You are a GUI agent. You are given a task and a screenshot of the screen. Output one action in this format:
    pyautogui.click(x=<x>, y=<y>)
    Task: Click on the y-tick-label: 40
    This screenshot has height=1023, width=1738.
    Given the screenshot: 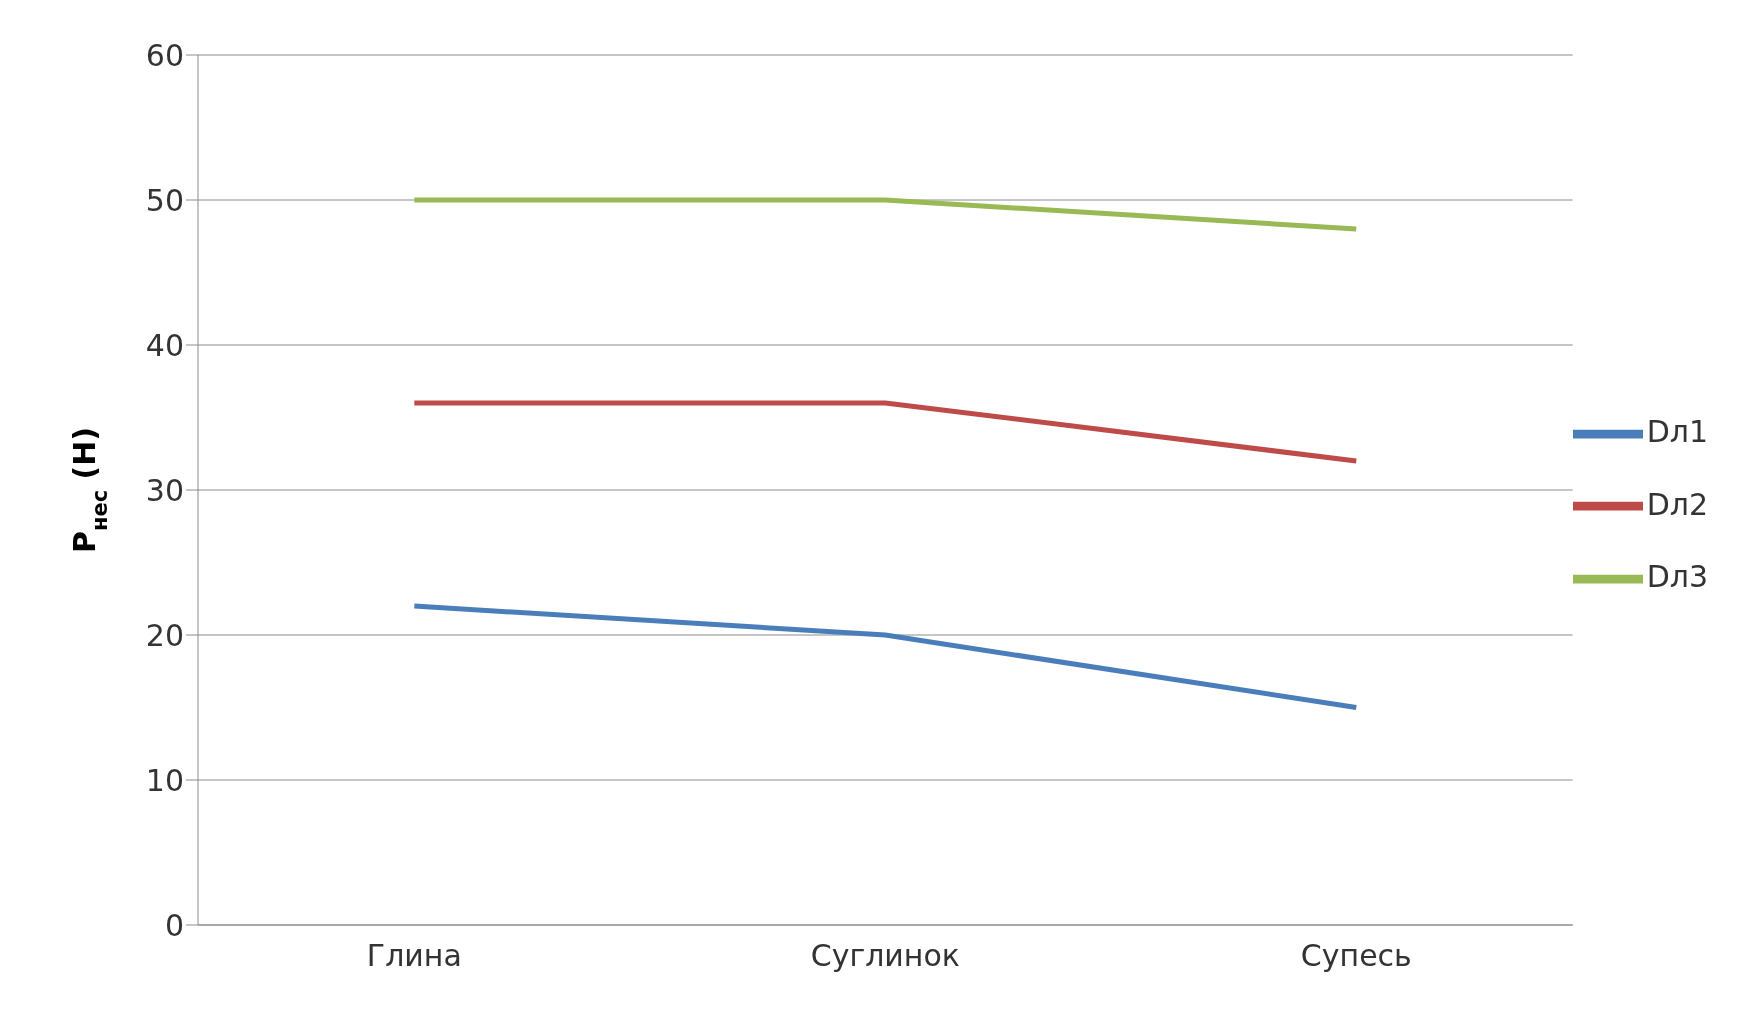 What is the action you would take?
    pyautogui.click(x=164, y=345)
    